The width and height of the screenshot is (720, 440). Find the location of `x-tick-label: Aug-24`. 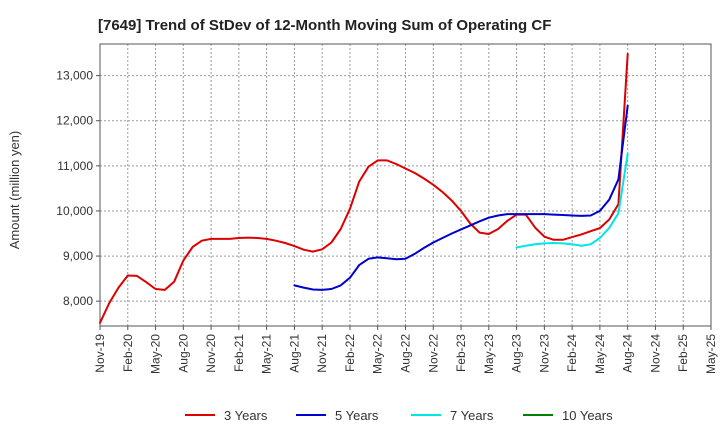

x-tick-label: Aug-24 is located at coordinates (628, 353).